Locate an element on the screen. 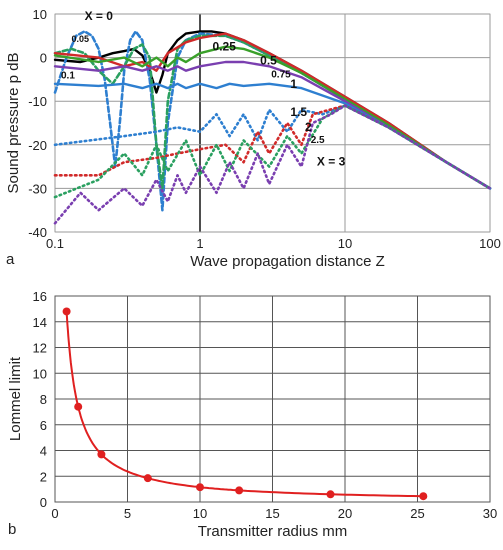 The width and height of the screenshot is (503, 550). y-tick-label: 14 is located at coordinates (40, 322).